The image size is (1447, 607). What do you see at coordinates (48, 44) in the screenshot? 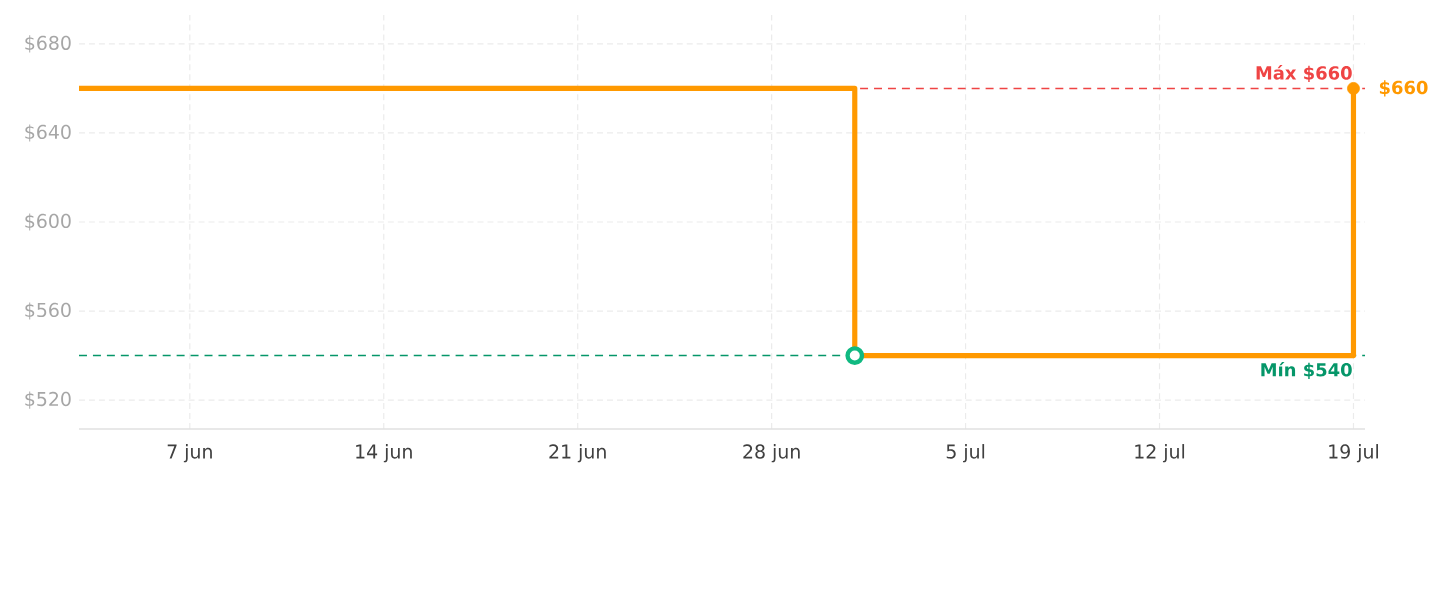
I see `y-tick-label: $680` at bounding box center [48, 44].